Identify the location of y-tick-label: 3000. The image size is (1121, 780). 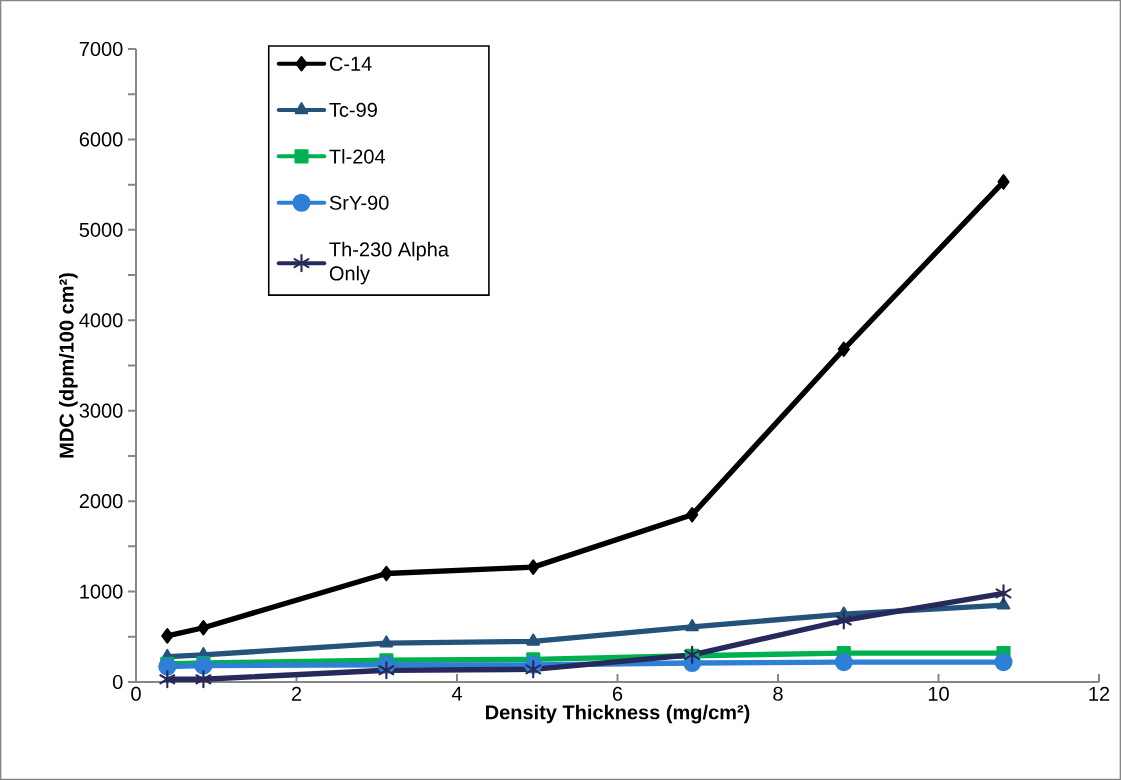
(101, 410).